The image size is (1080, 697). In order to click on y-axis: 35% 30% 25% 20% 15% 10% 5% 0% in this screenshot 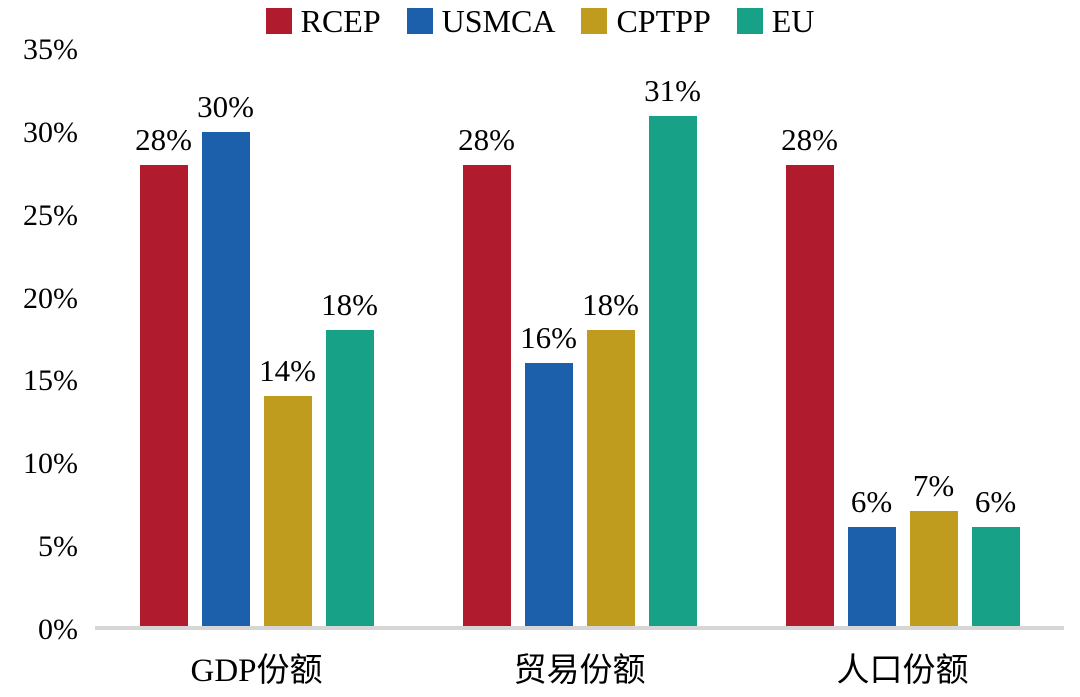, I will do `click(39, 340)`.